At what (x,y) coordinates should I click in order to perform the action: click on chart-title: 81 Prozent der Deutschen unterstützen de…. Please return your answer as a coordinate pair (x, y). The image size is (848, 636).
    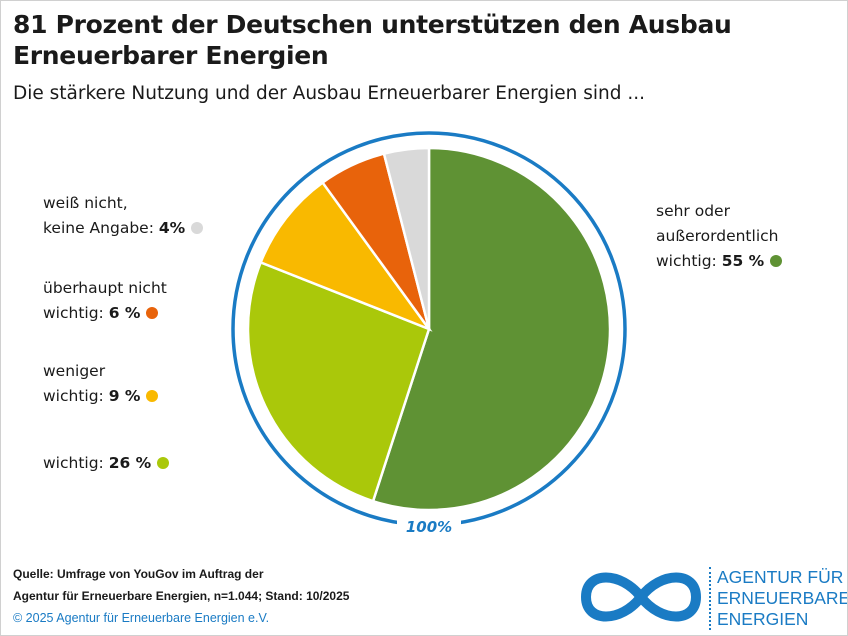
    Looking at the image, I should click on (372, 40).